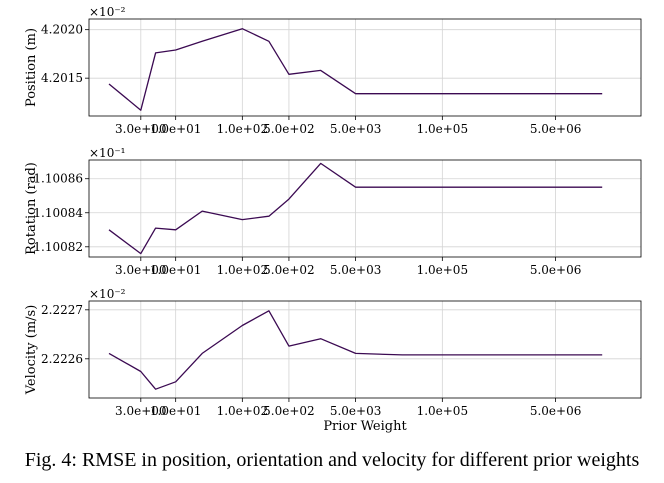 The height and width of the screenshot is (483, 664). Describe the element at coordinates (62, 359) in the screenshot. I see `y-tick-label: 2.2226` at that location.